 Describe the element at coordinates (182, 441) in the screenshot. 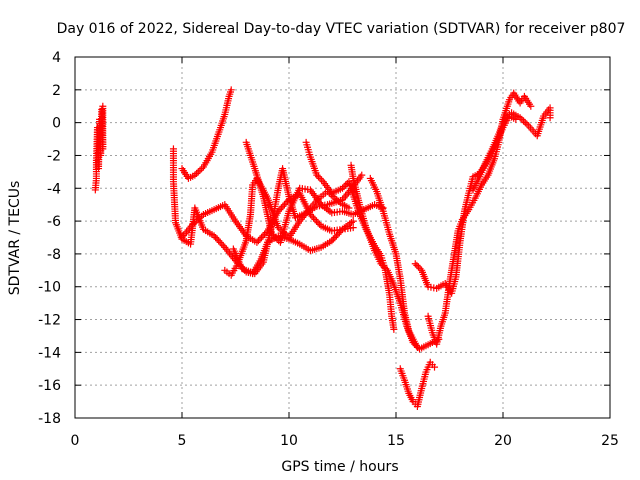

I see `x-tick-label: 5` at that location.